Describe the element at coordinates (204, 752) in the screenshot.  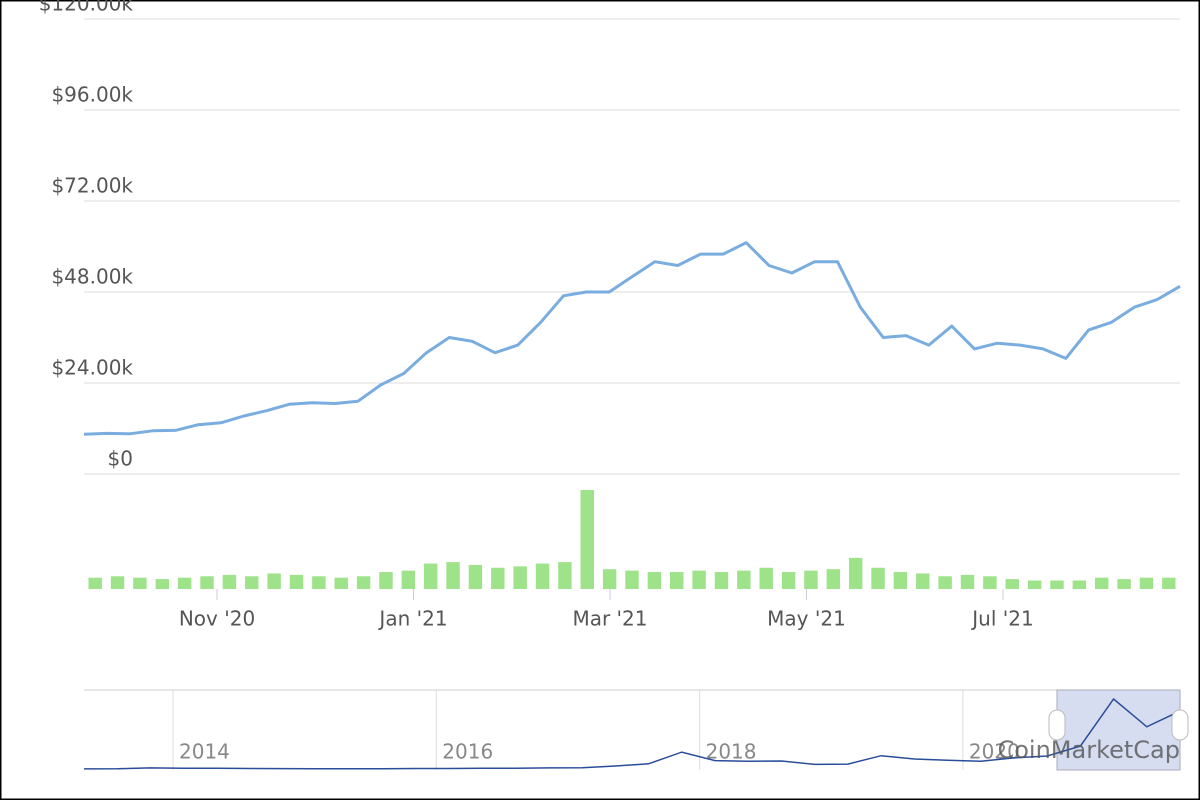
I see `navigator-tick-label: 2014` at that location.